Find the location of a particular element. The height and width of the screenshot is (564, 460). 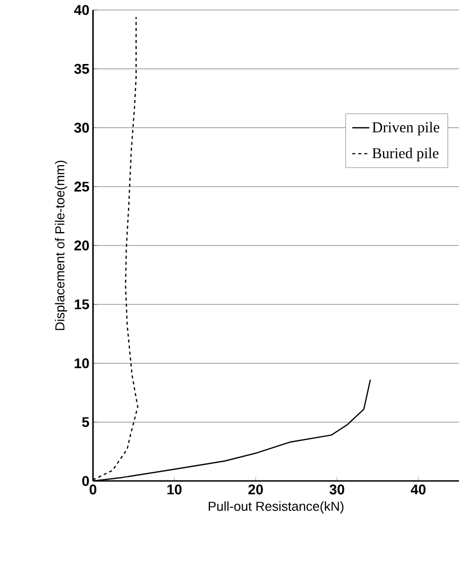

x-axis-title: Pull-out Resistance(kN) is located at coordinates (276, 507).